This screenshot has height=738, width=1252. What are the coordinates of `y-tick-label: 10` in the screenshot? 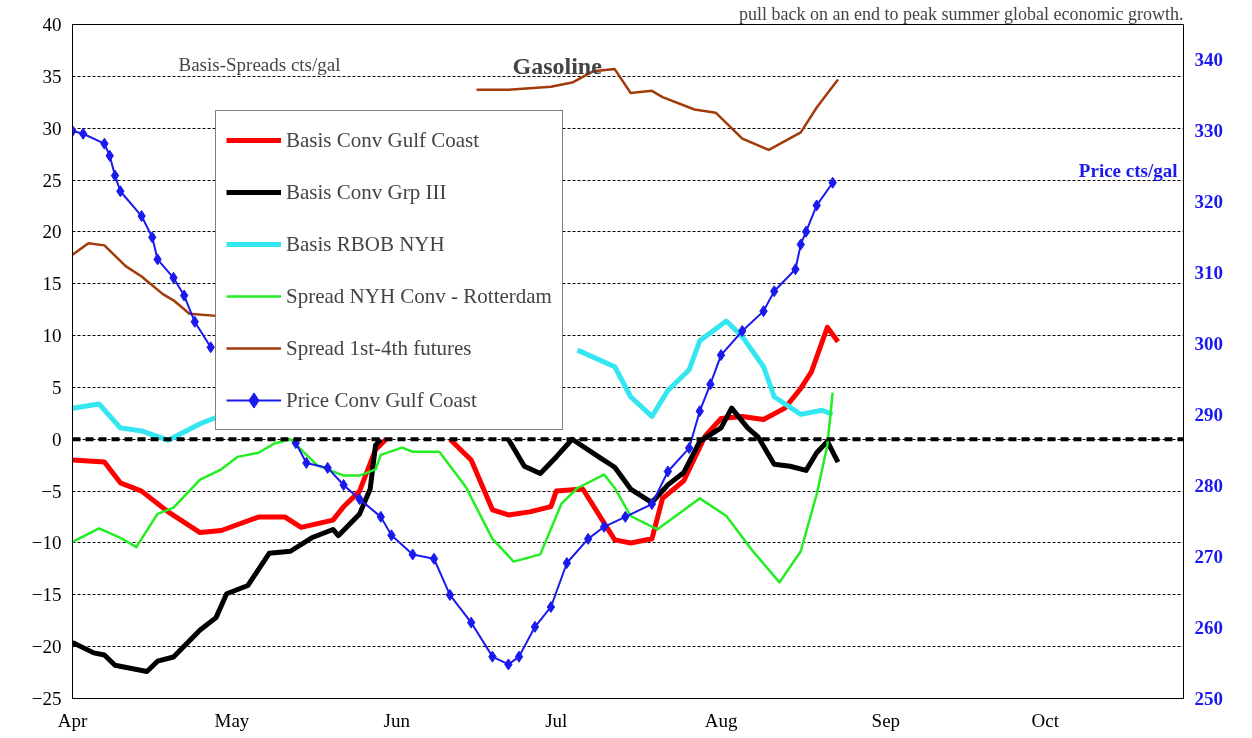 It's located at (52, 336).